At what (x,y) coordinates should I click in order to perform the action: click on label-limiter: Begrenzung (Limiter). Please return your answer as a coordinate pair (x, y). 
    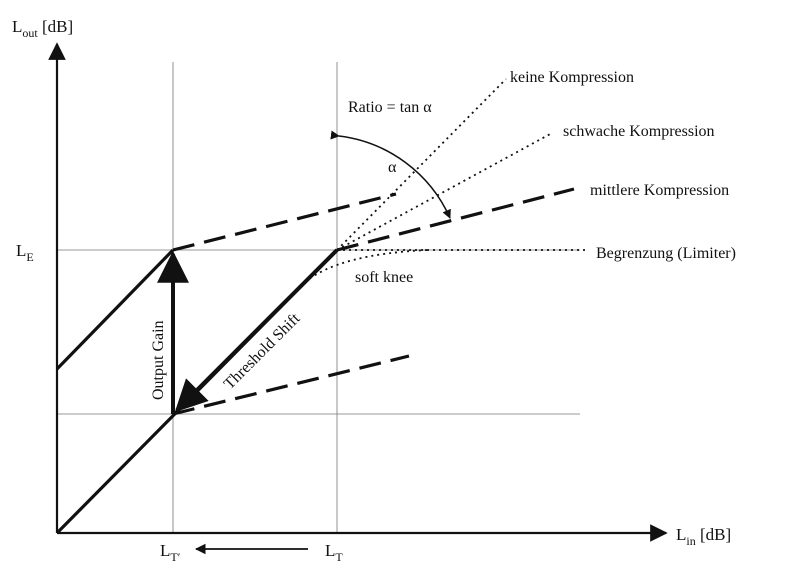
    Looking at the image, I should click on (666, 253).